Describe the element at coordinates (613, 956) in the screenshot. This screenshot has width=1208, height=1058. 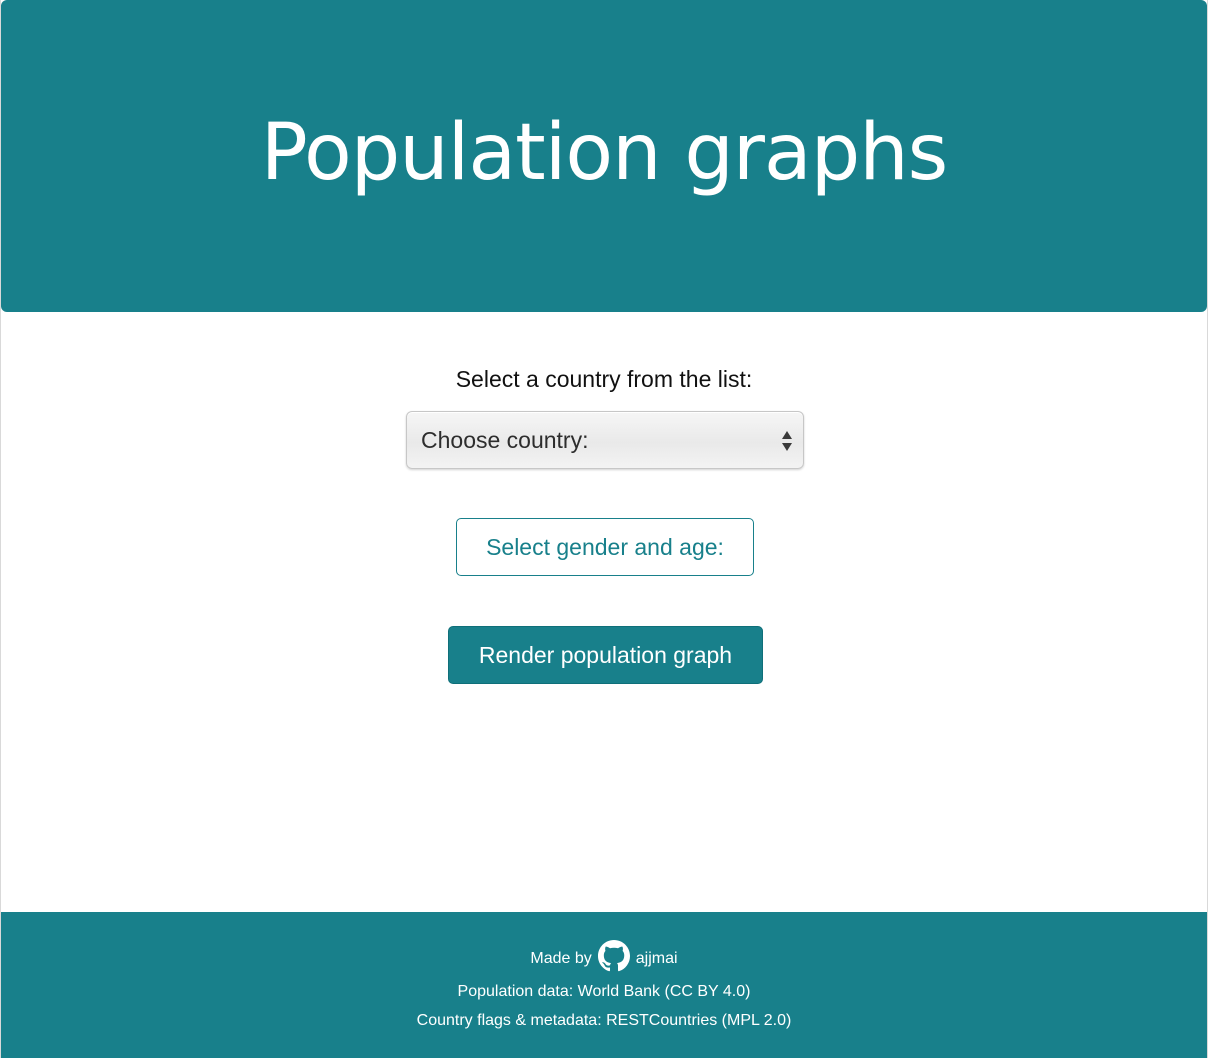
I see `github-icon` at that location.